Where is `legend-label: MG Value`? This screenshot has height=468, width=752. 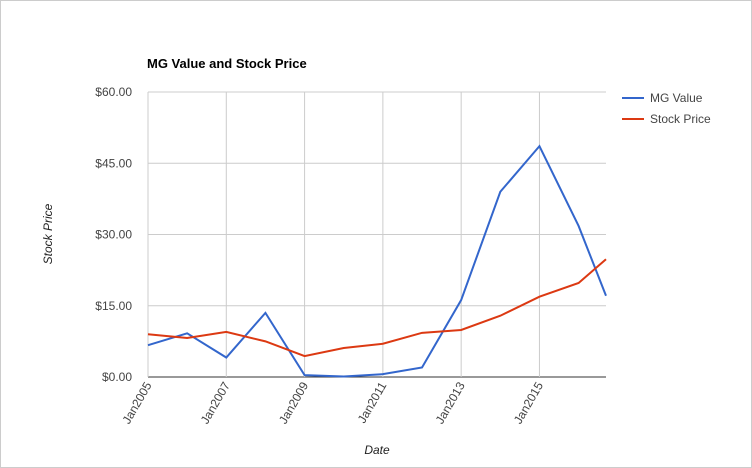 legend-label: MG Value is located at coordinates (676, 98).